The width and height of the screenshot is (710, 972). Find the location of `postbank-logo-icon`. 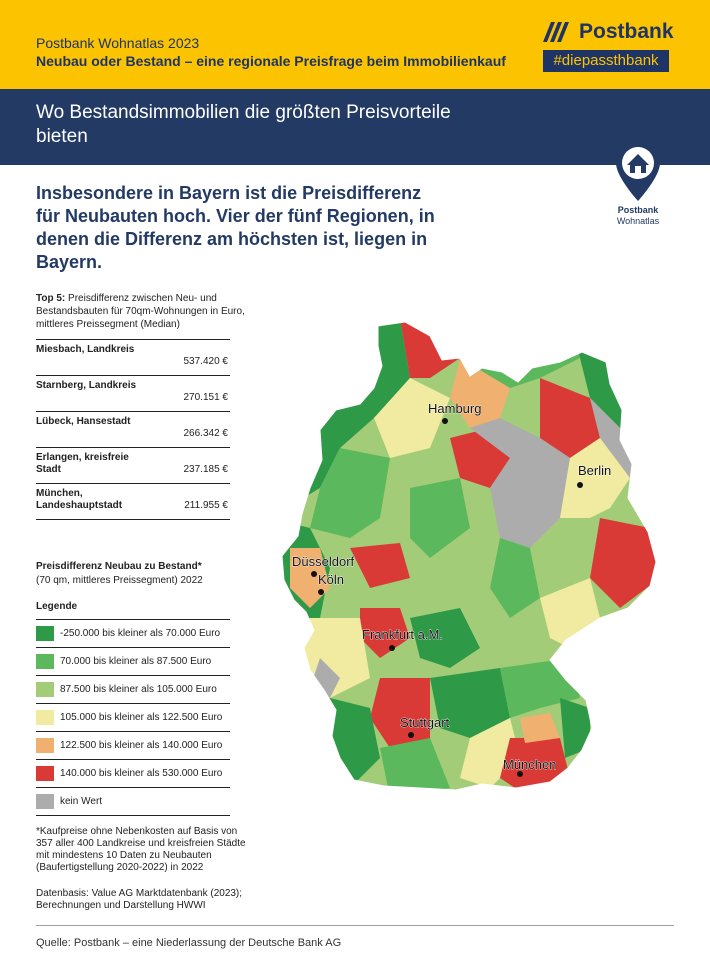

postbank-logo-icon is located at coordinates (556, 32).